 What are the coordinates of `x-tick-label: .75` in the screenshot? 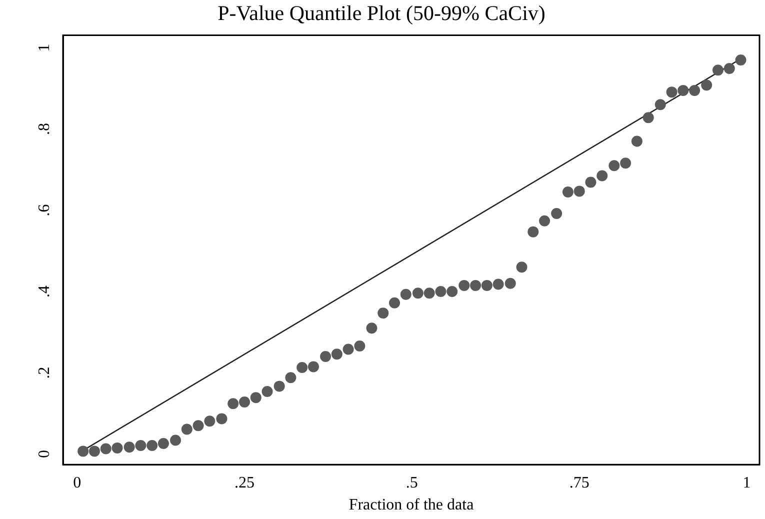 It's located at (579, 483).